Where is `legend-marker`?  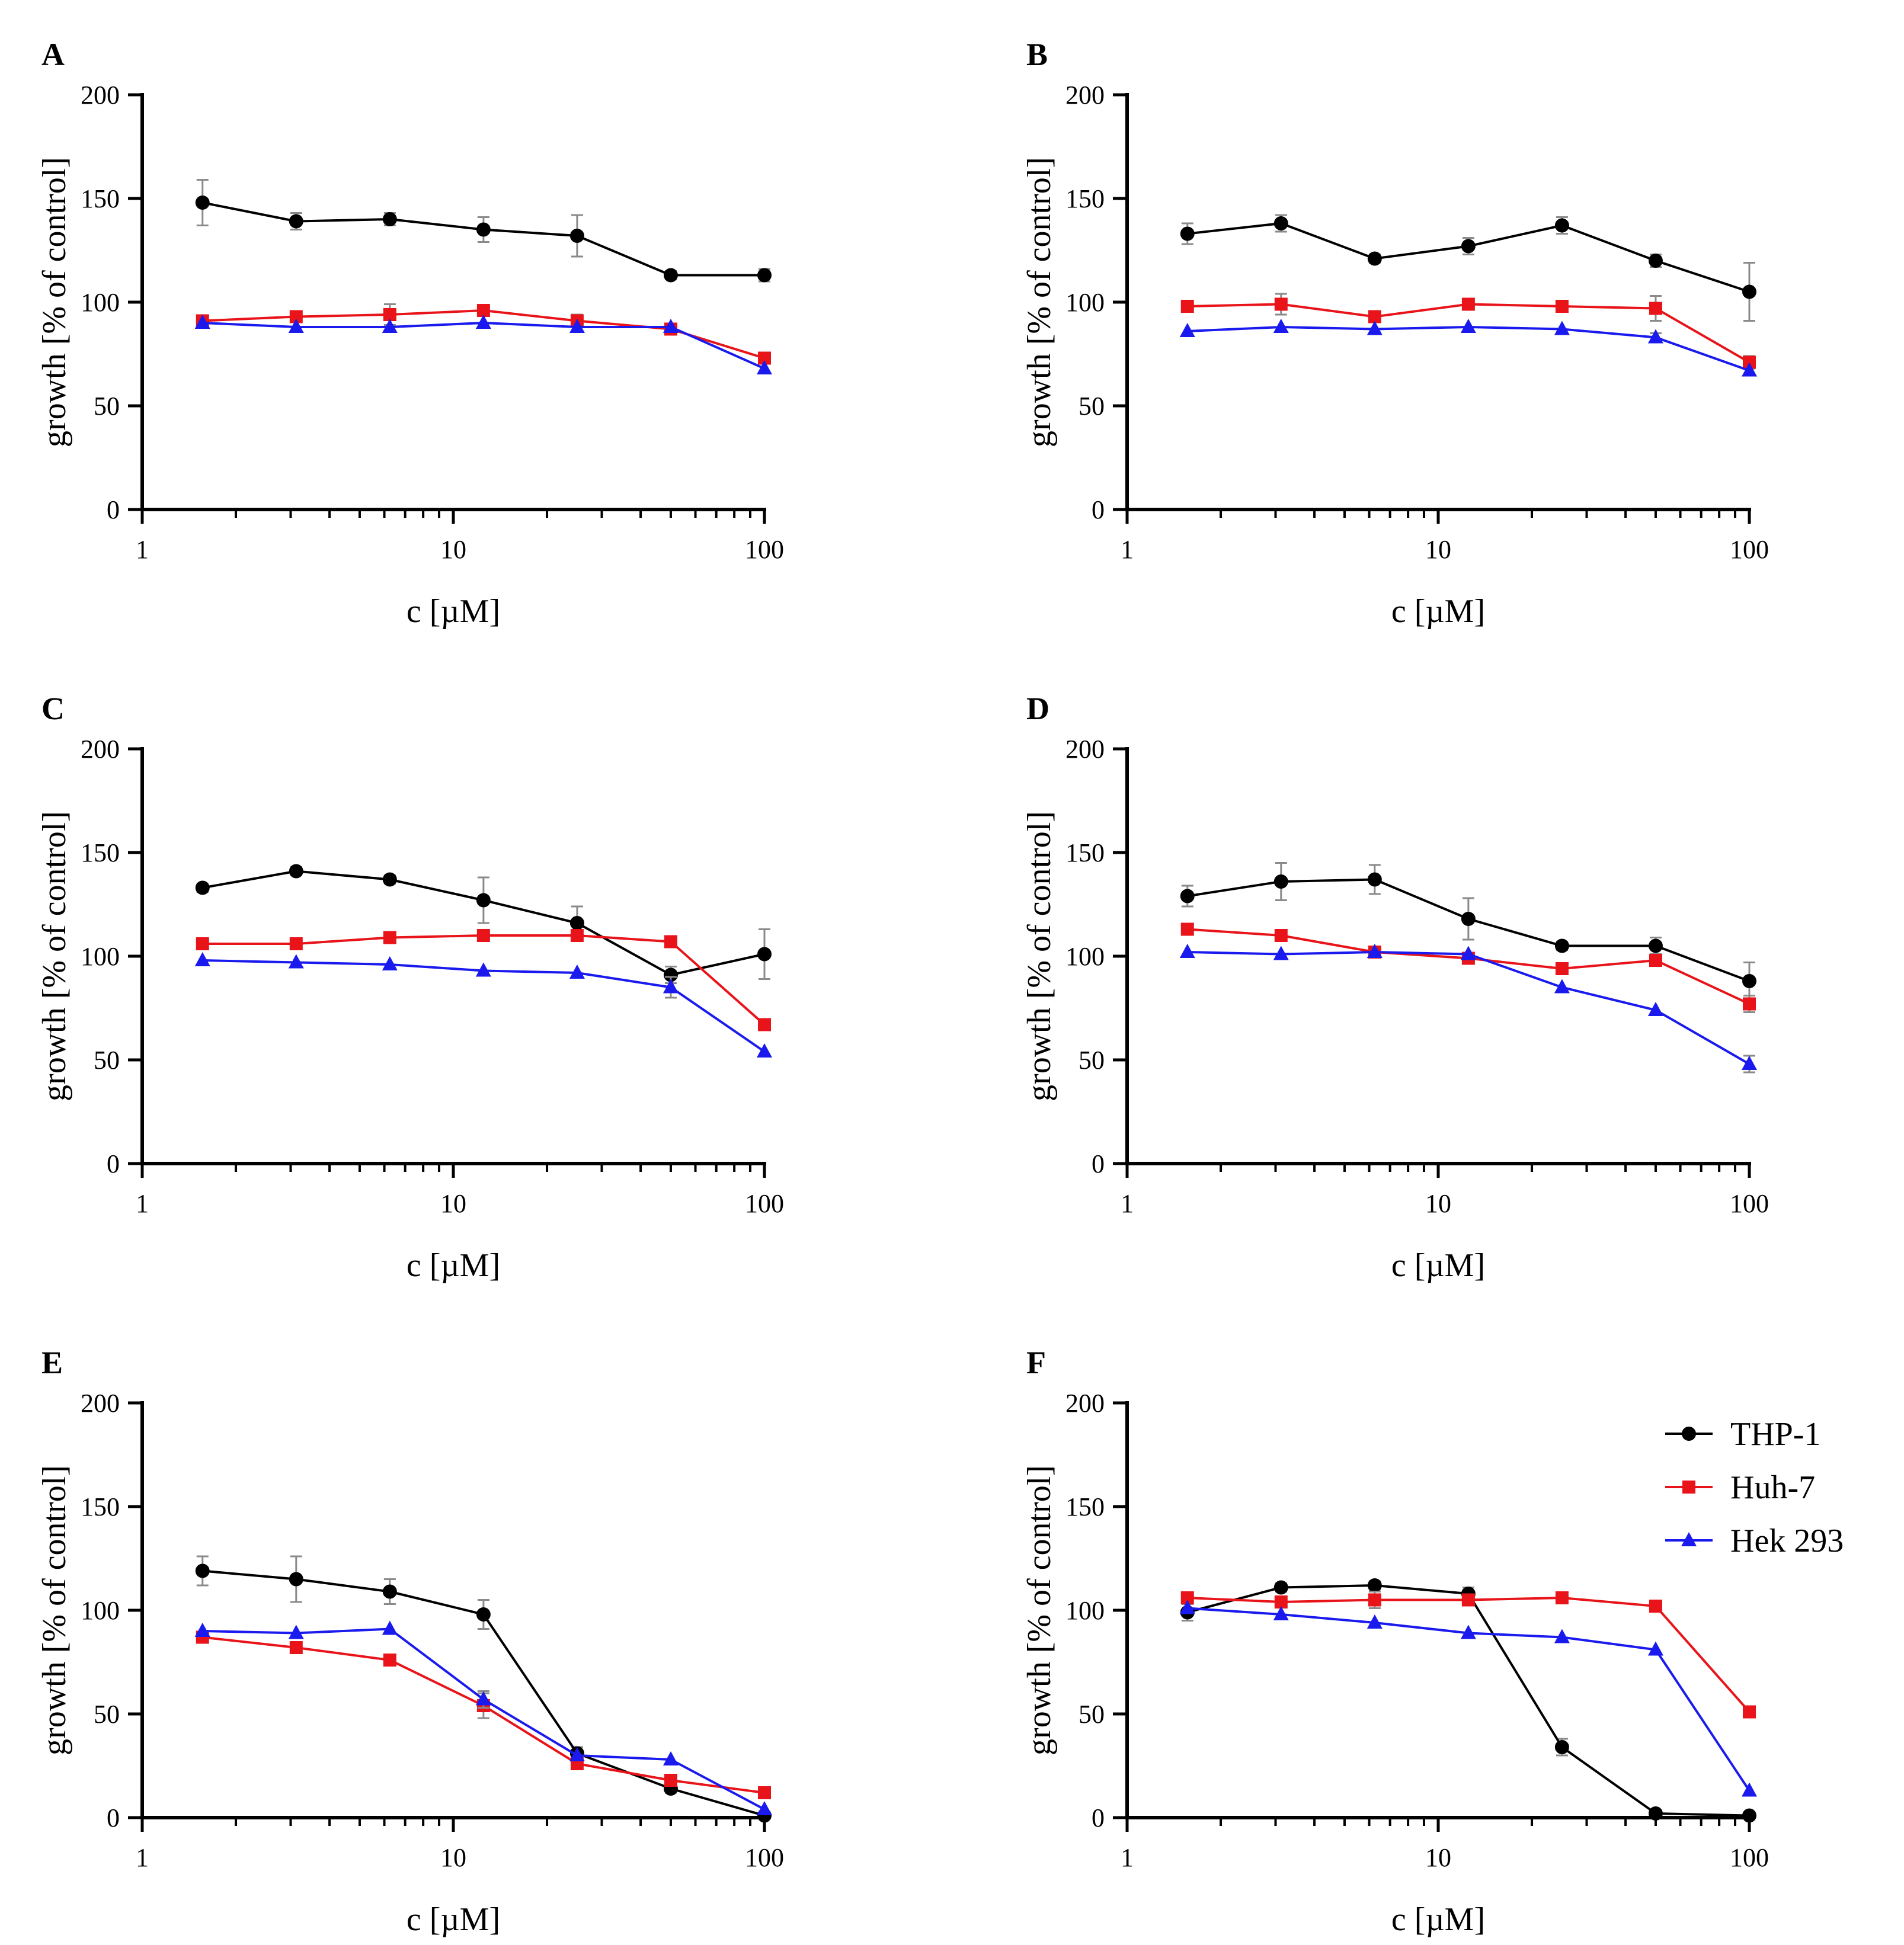
legend-marker is located at coordinates (1689, 1434).